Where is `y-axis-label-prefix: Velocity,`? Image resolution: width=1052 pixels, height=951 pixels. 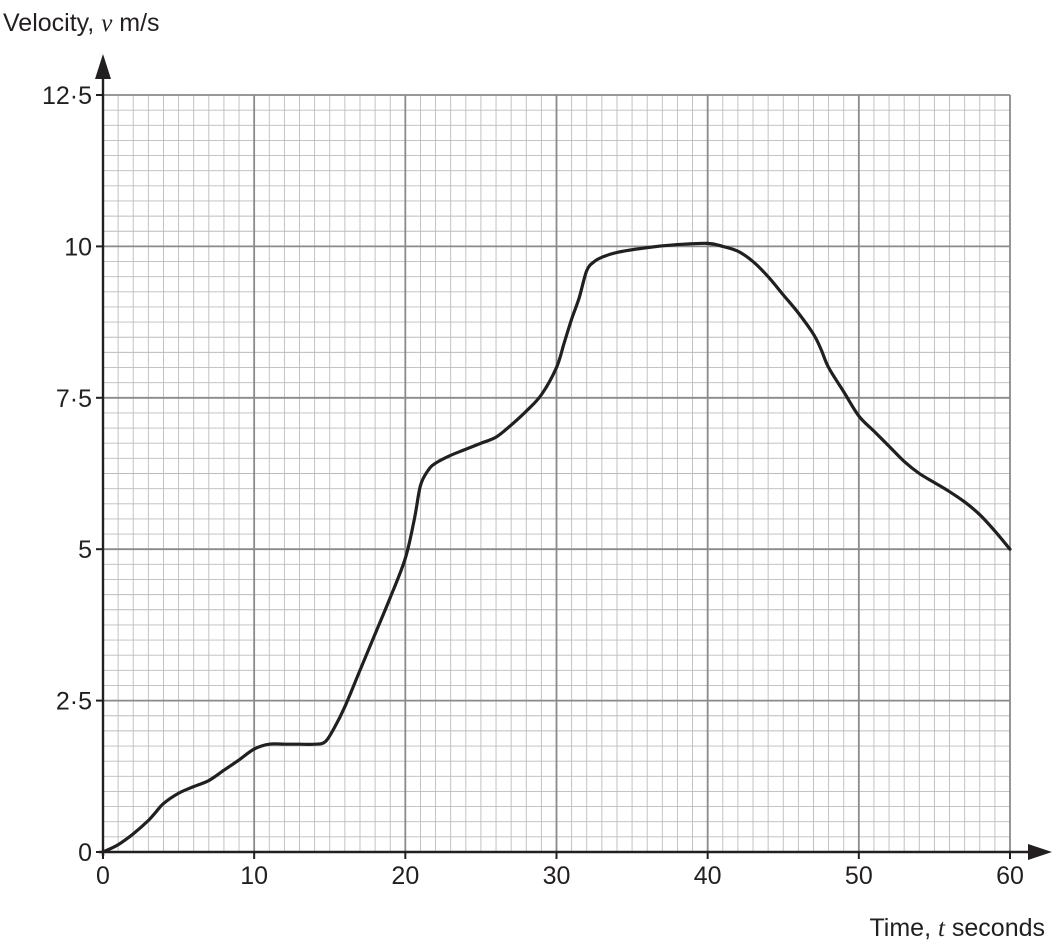 y-axis-label-prefix: Velocity, is located at coordinates (52, 23).